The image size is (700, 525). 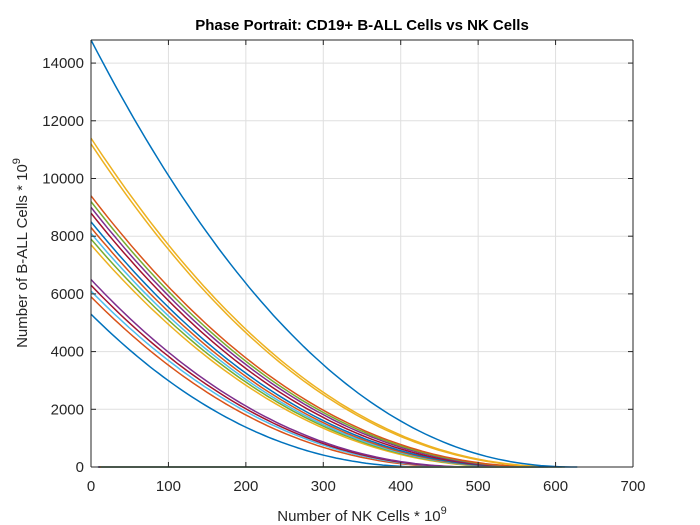 What do you see at coordinates (323, 486) in the screenshot?
I see `x-tick-label: 300` at bounding box center [323, 486].